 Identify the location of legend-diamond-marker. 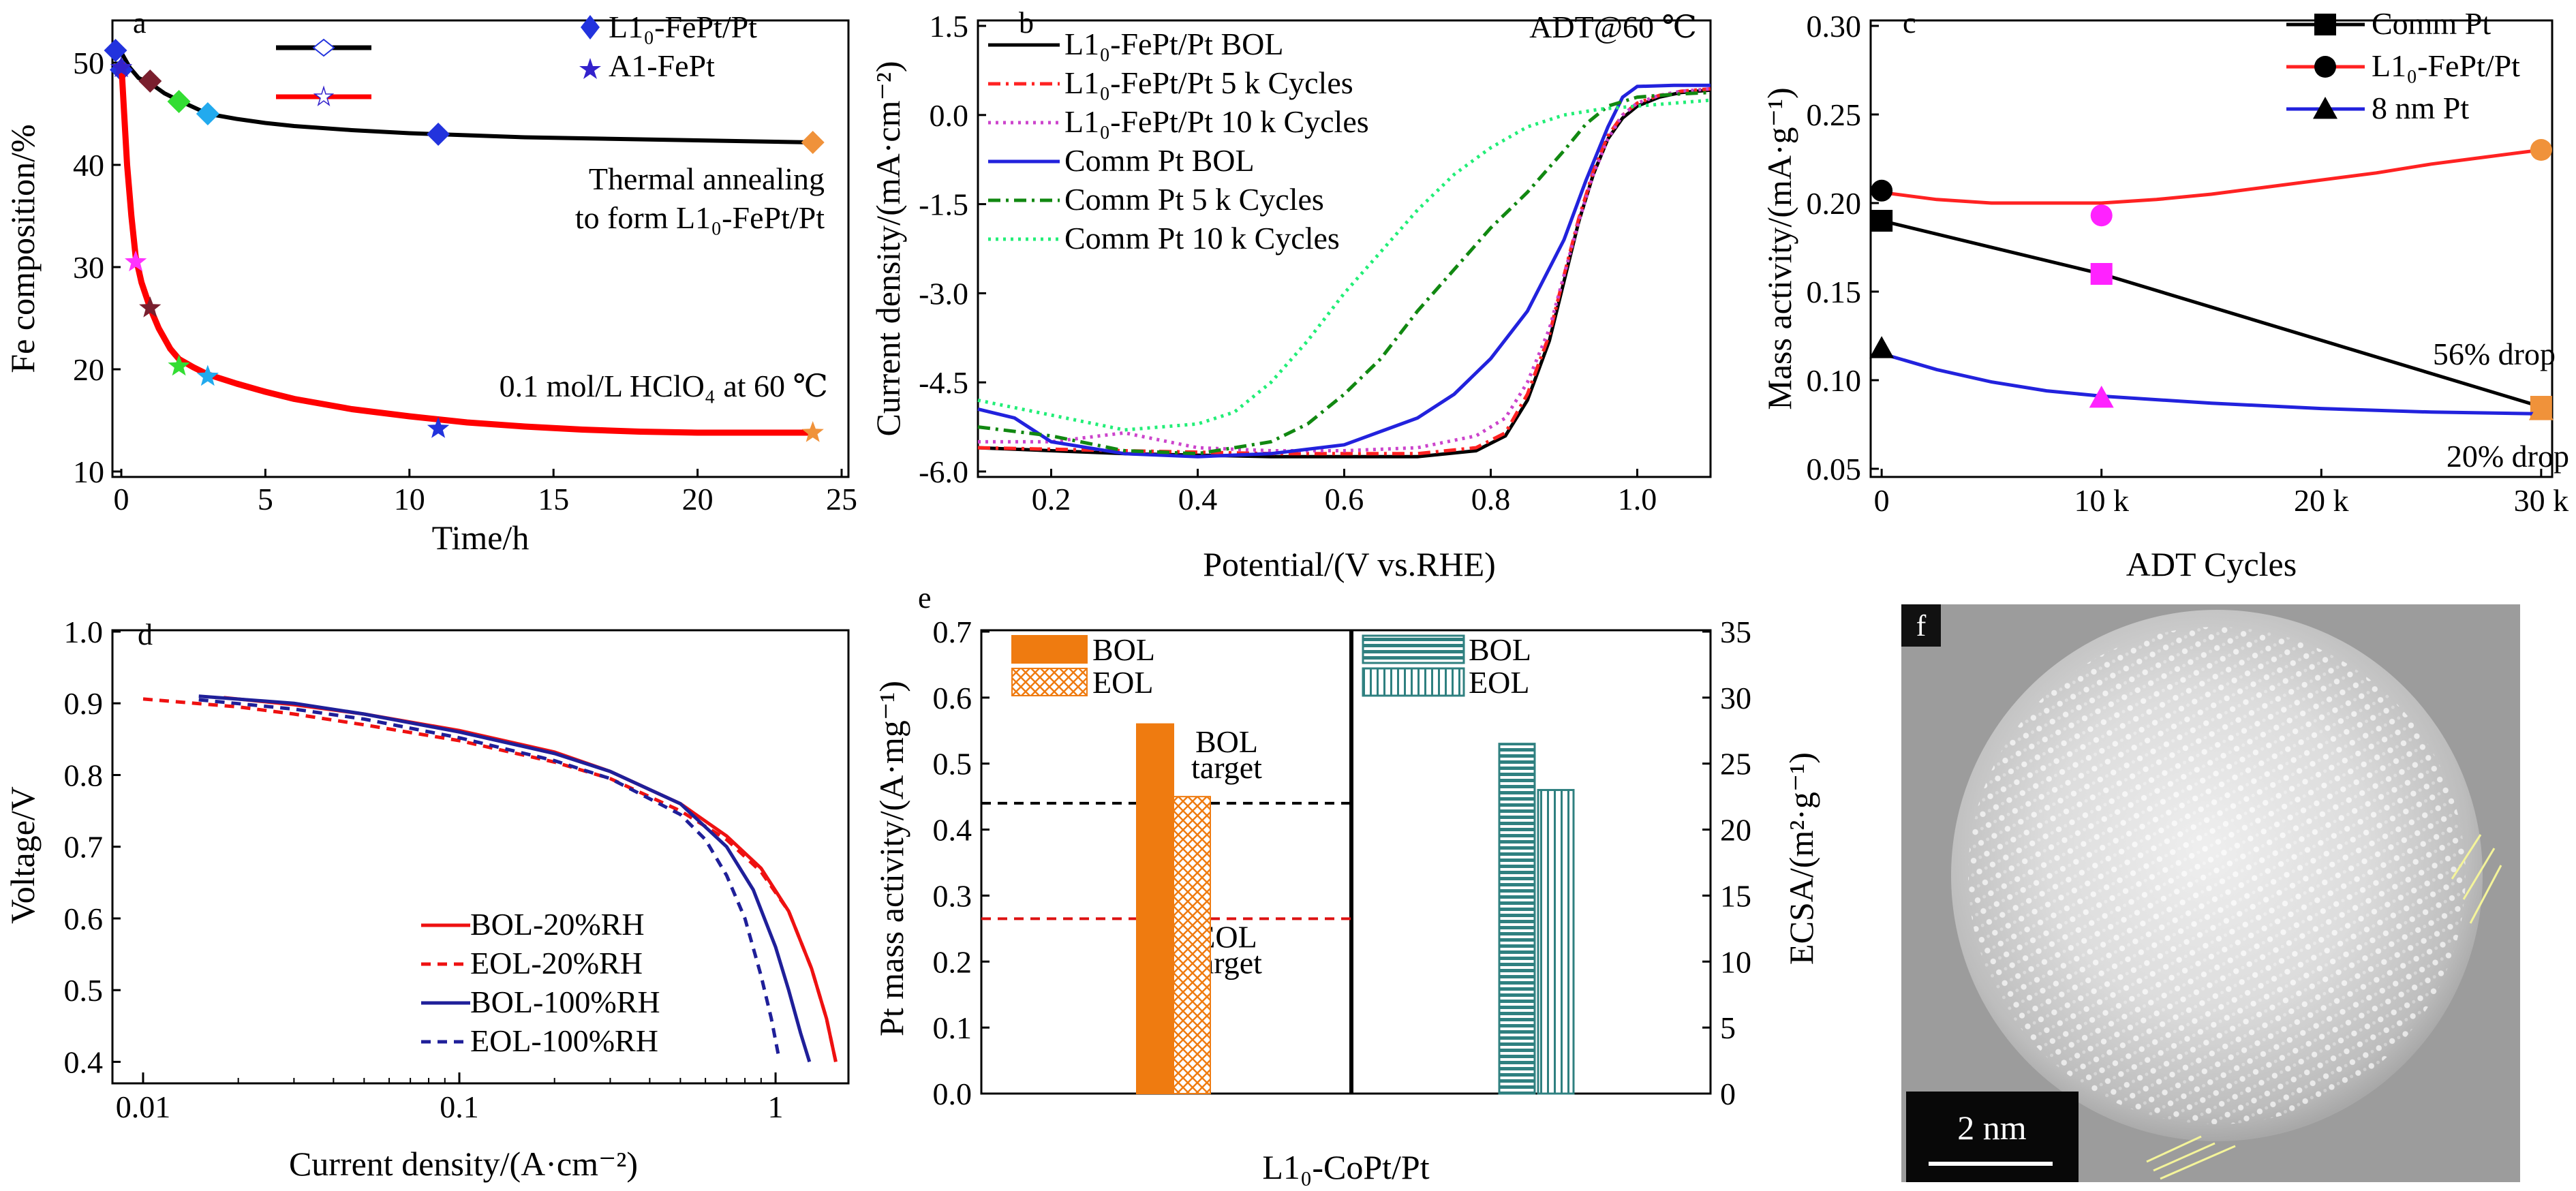
(590, 27).